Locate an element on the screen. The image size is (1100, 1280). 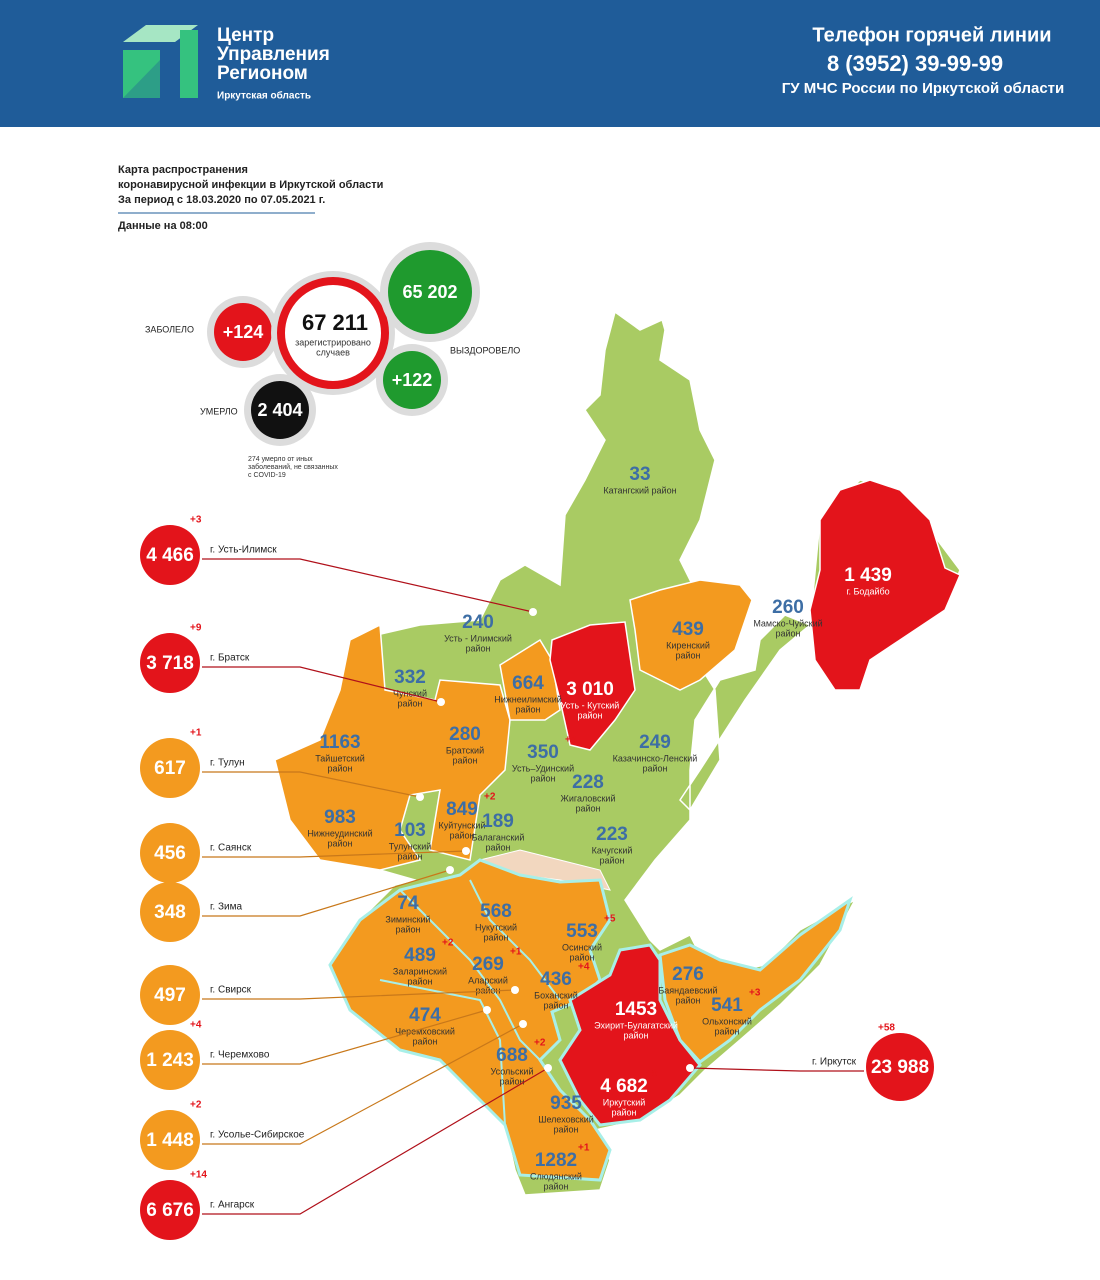
district-name: Эхирит-Булагатский is located at coordinates (636, 1025).